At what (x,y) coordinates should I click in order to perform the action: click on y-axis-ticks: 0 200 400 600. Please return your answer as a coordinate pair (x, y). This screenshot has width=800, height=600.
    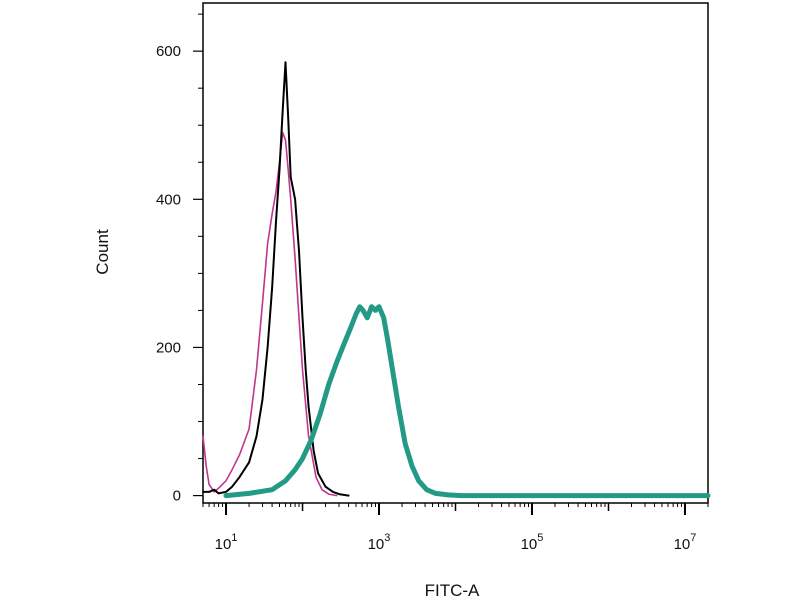
    Looking at the image, I should click on (179, 274).